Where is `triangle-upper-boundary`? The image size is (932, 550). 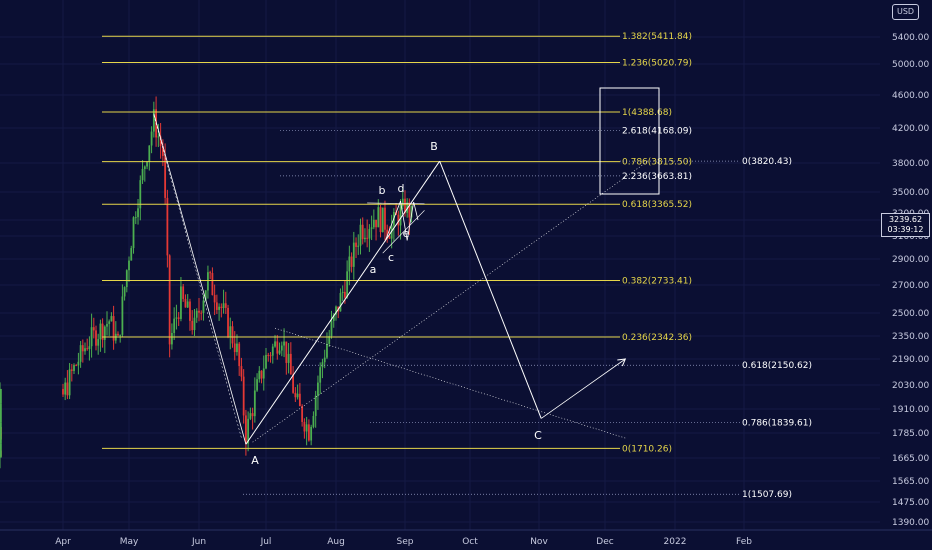 triangle-upper-boundary is located at coordinates (396, 203).